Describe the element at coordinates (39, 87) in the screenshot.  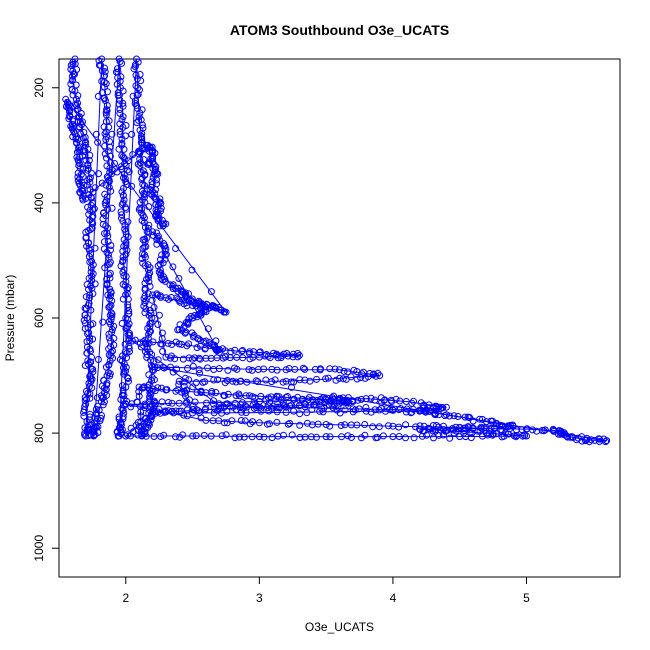
I see `y-tick-label: 200` at that location.